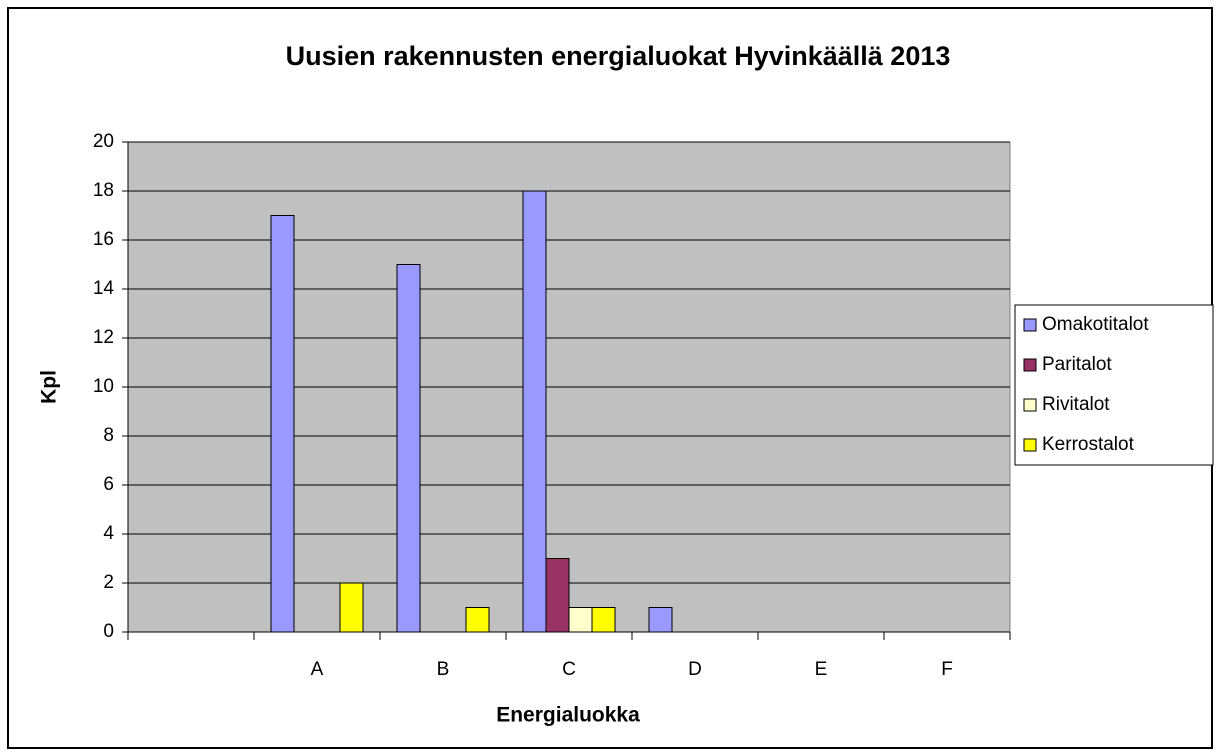  I want to click on x-axis-title: Energialuokka, so click(568, 715).